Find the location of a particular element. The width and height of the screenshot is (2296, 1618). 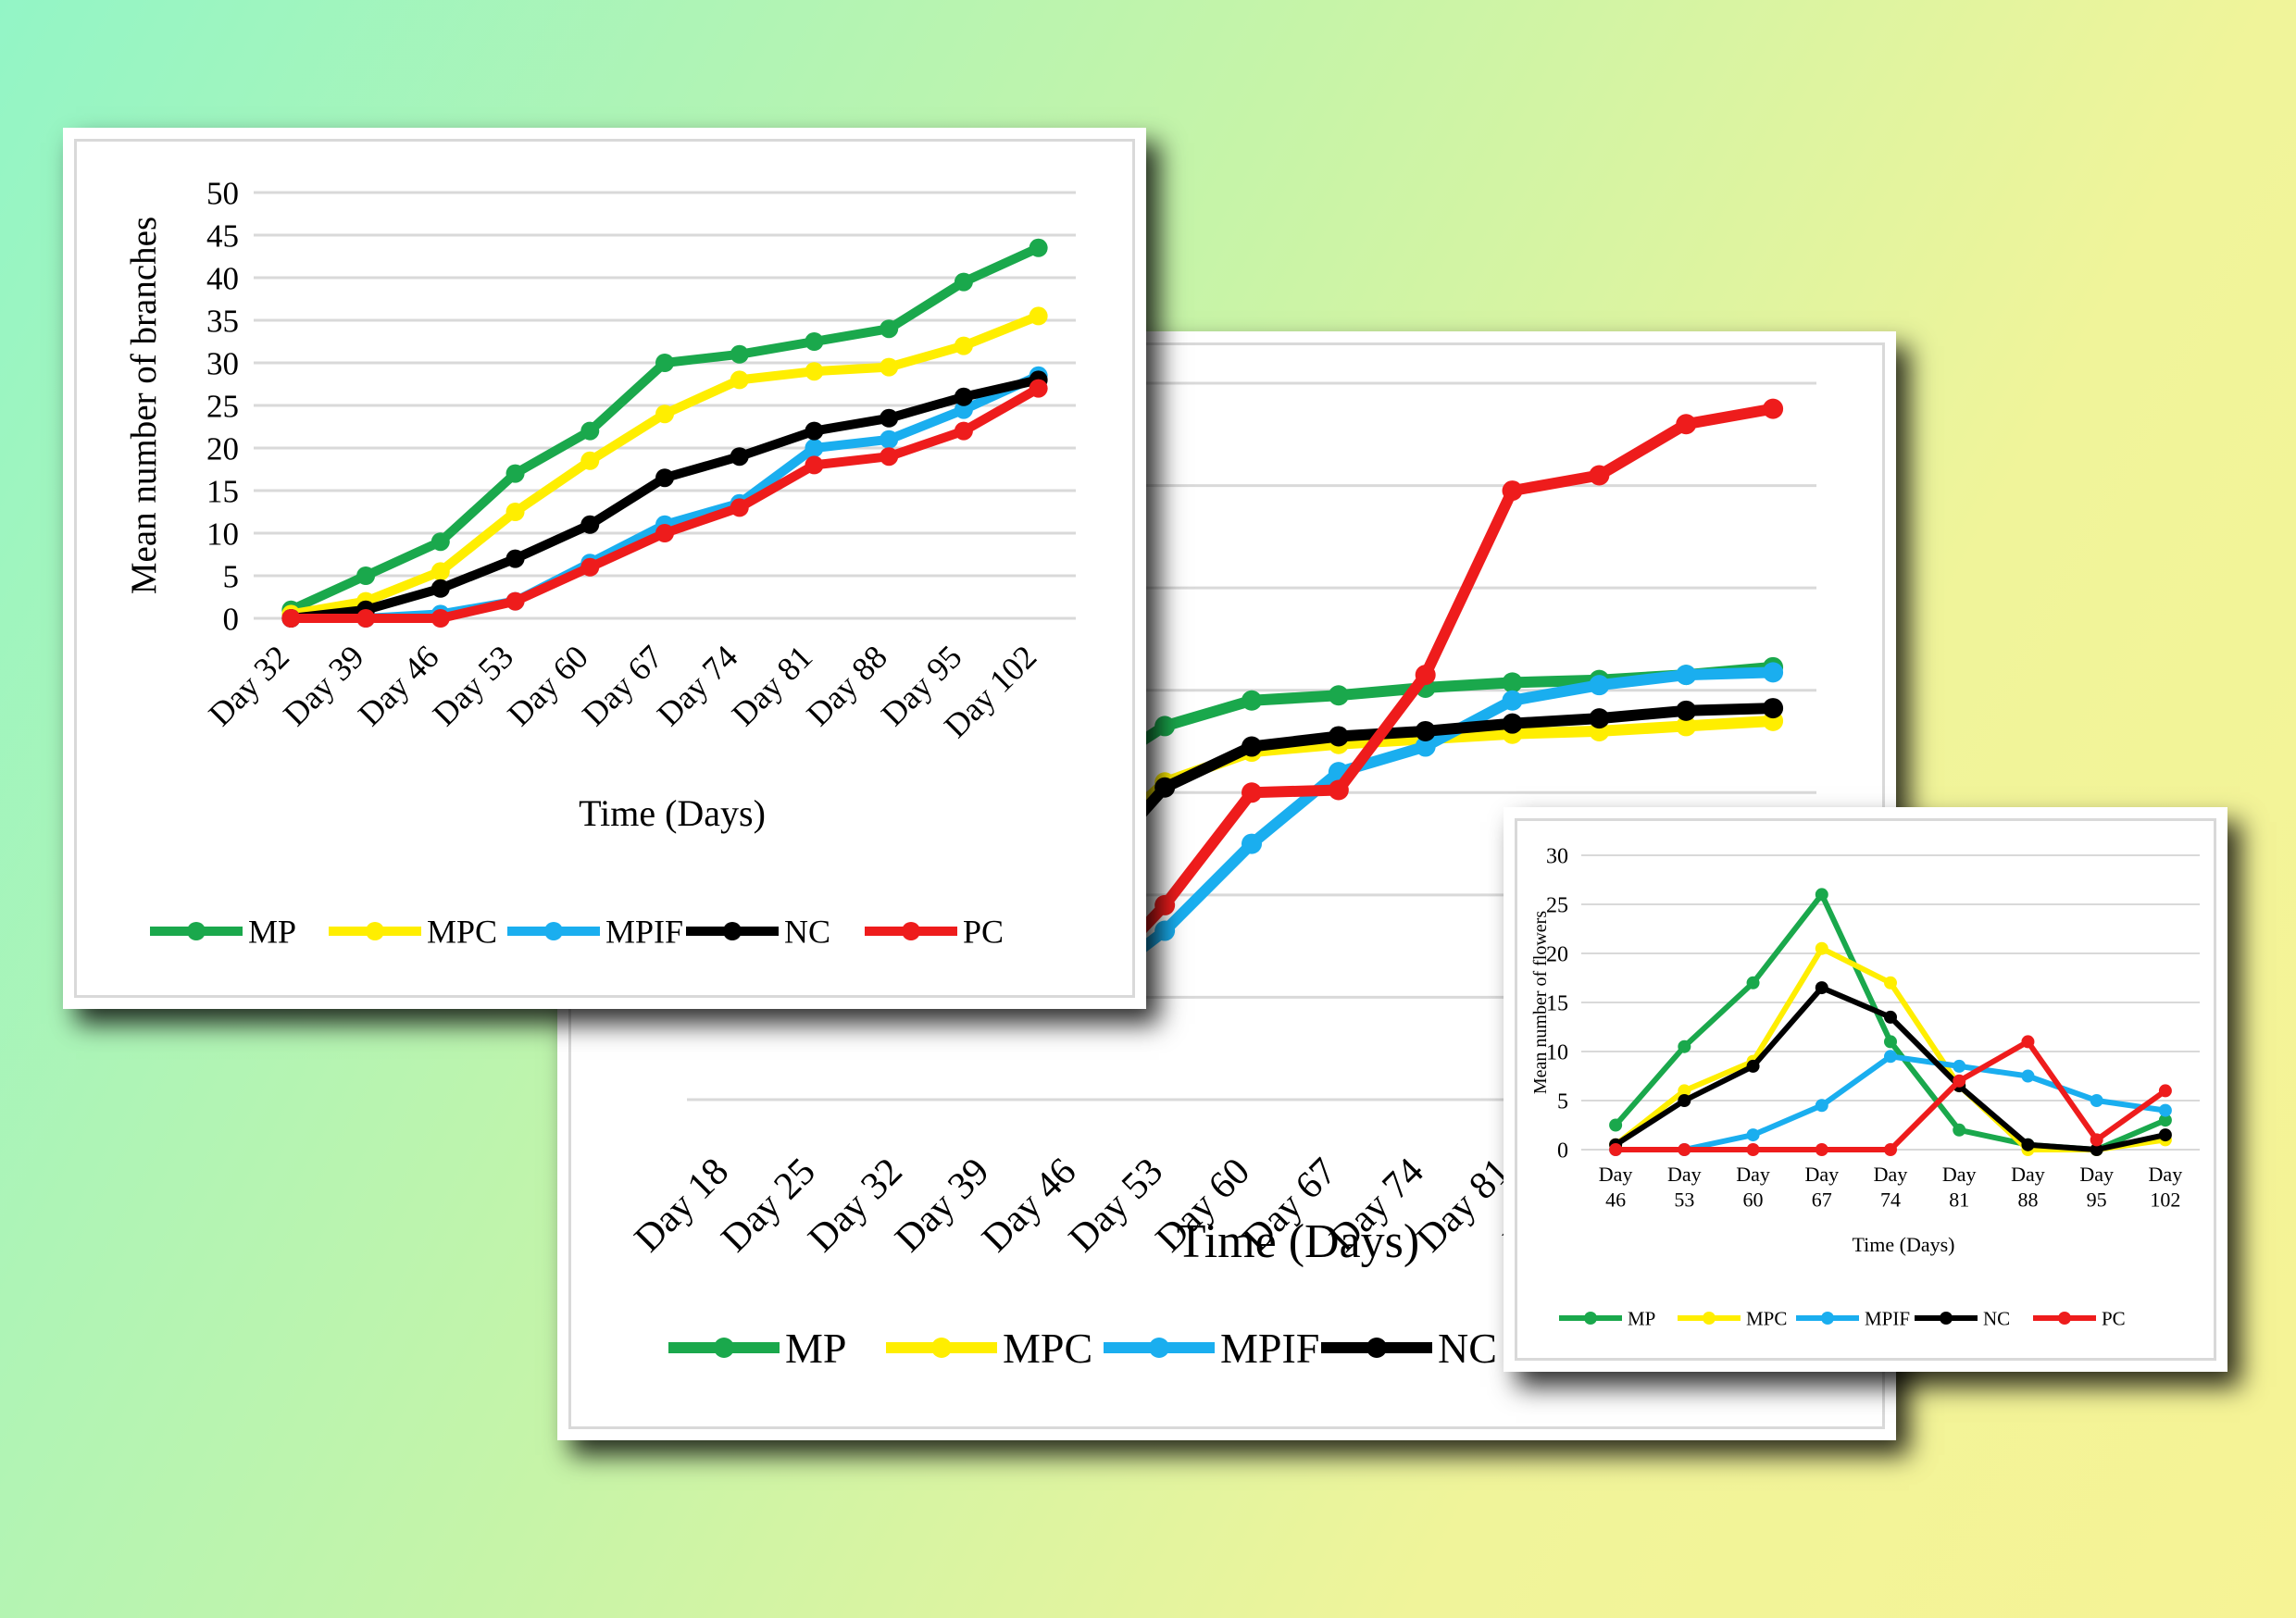

x-tick-label-line: 60 is located at coordinates (1753, 1200).